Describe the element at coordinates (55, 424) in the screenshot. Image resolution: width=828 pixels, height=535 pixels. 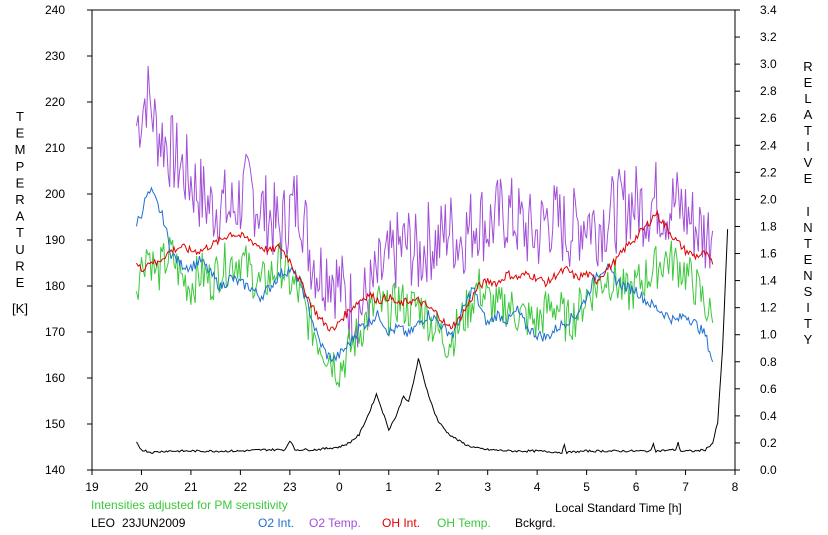
I see `y-left-tick-label: 150` at that location.